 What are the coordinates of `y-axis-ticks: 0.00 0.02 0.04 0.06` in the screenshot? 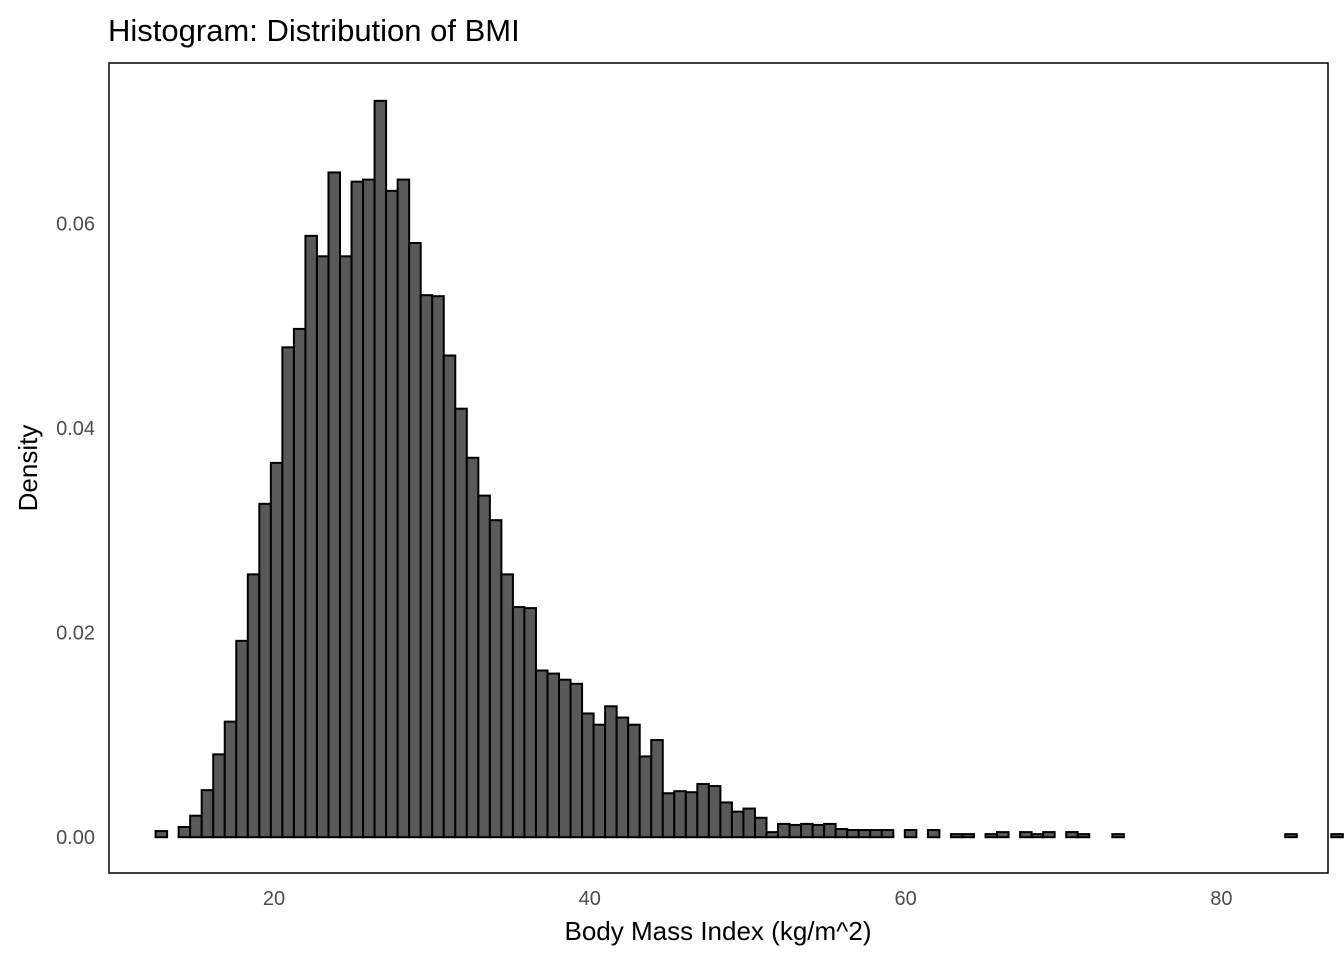 It's located at (75, 532).